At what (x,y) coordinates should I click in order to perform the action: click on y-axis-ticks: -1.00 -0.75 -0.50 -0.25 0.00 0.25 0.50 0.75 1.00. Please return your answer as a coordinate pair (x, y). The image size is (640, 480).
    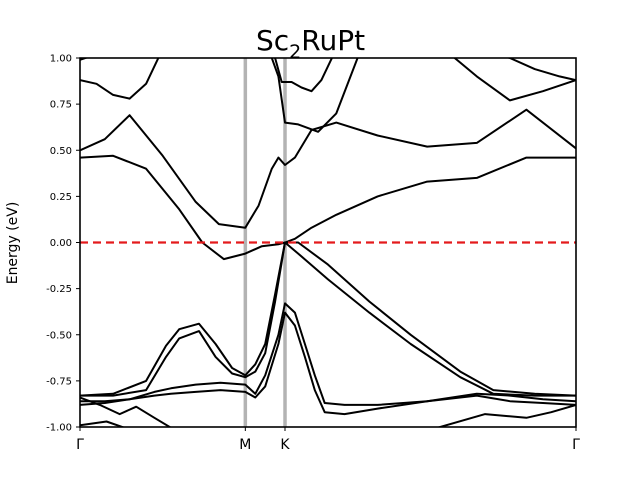
    Looking at the image, I should click on (63, 244).